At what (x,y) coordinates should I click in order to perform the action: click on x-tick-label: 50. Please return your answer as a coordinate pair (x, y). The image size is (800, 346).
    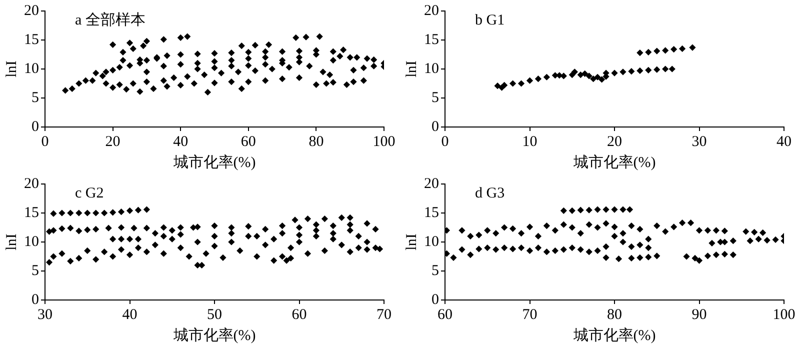
    Looking at the image, I should click on (214, 314).